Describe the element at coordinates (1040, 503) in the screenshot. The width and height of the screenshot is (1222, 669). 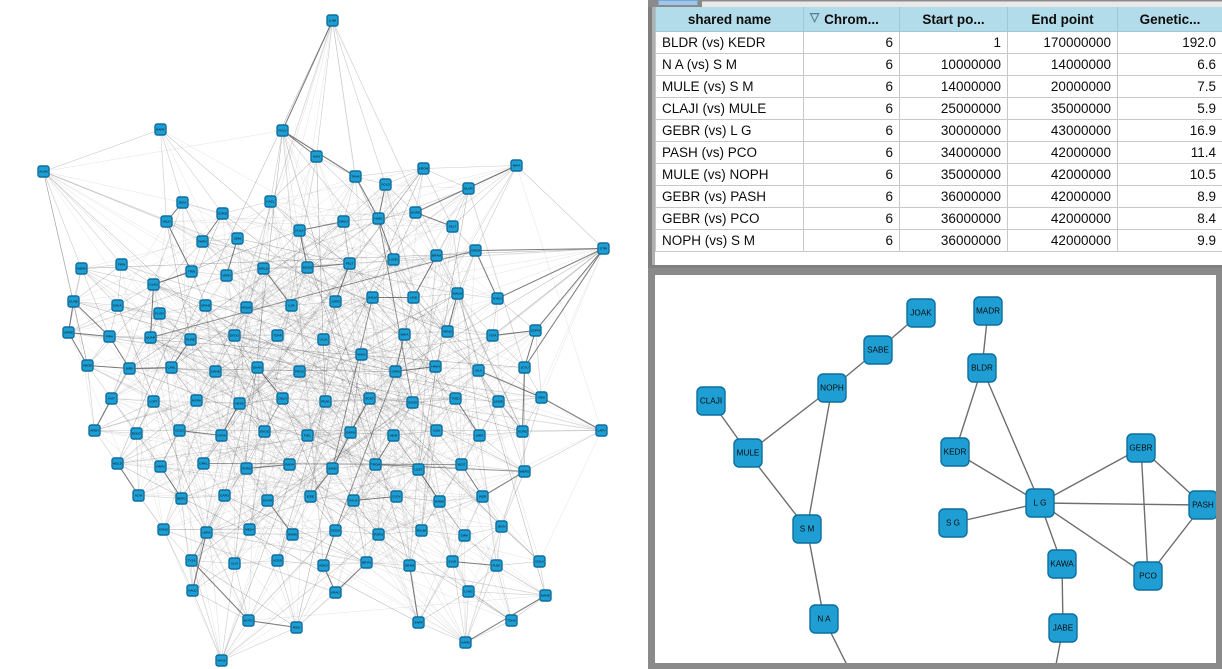
I see `sub-network-node: L G` at that location.